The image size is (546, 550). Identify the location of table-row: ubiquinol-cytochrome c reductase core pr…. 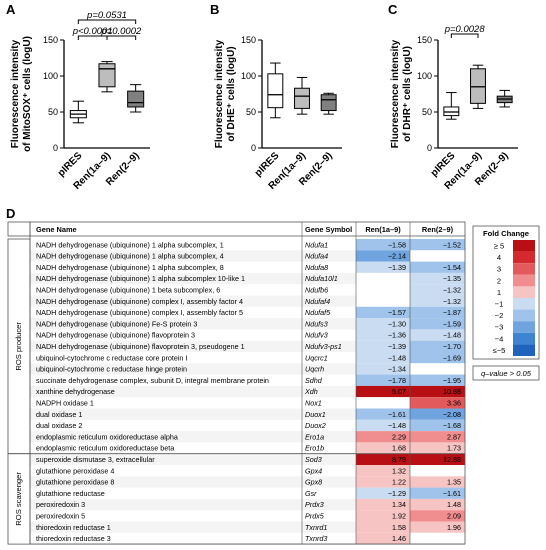
(250, 358).